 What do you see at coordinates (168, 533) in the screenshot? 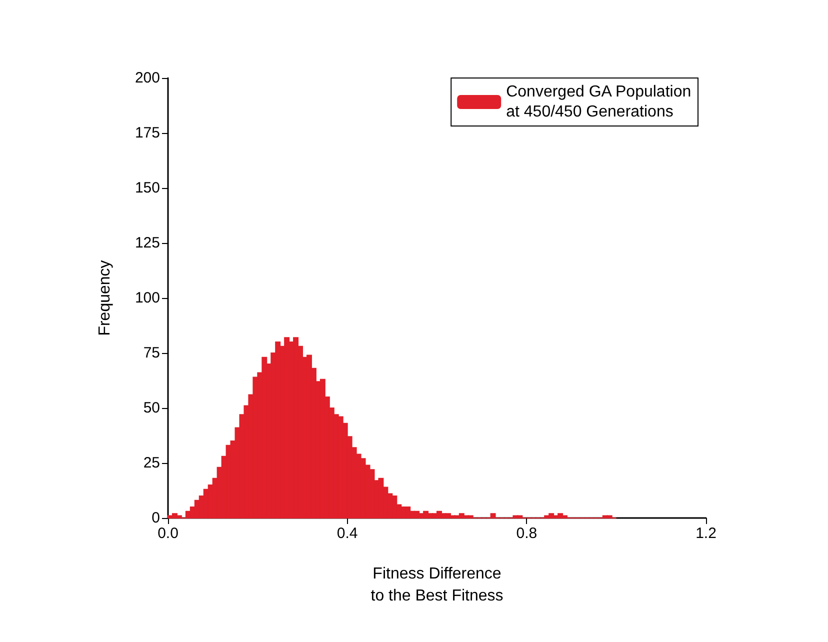
I see `x-tick-label: 0.0` at bounding box center [168, 533].